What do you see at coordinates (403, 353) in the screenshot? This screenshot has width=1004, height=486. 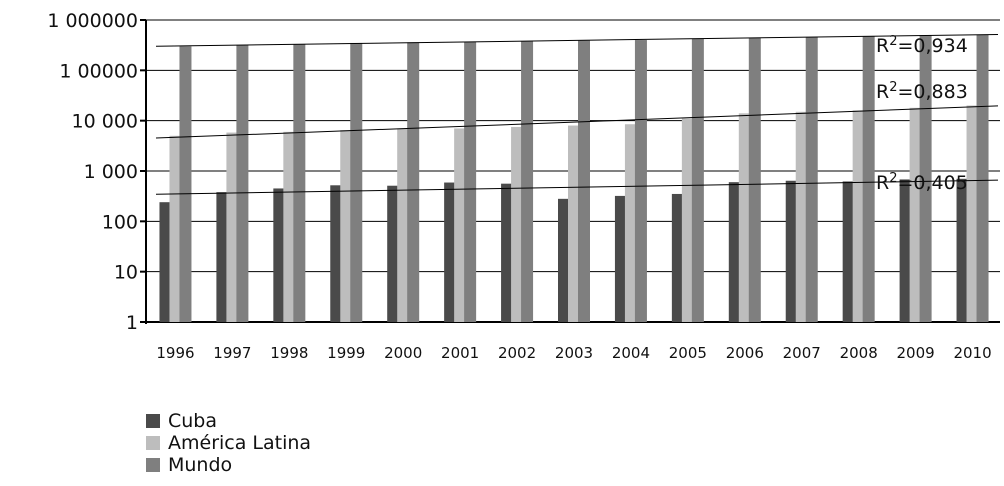 I see `x-tick-label: 2000` at bounding box center [403, 353].